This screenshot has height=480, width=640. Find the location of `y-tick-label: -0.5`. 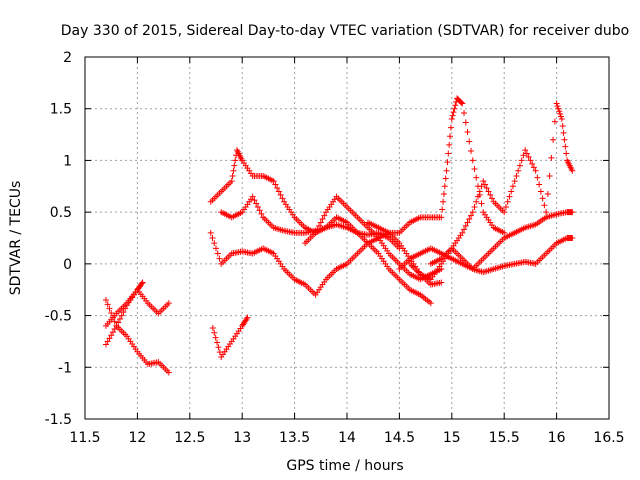

y-tick-label: -0.5 is located at coordinates (58, 317).